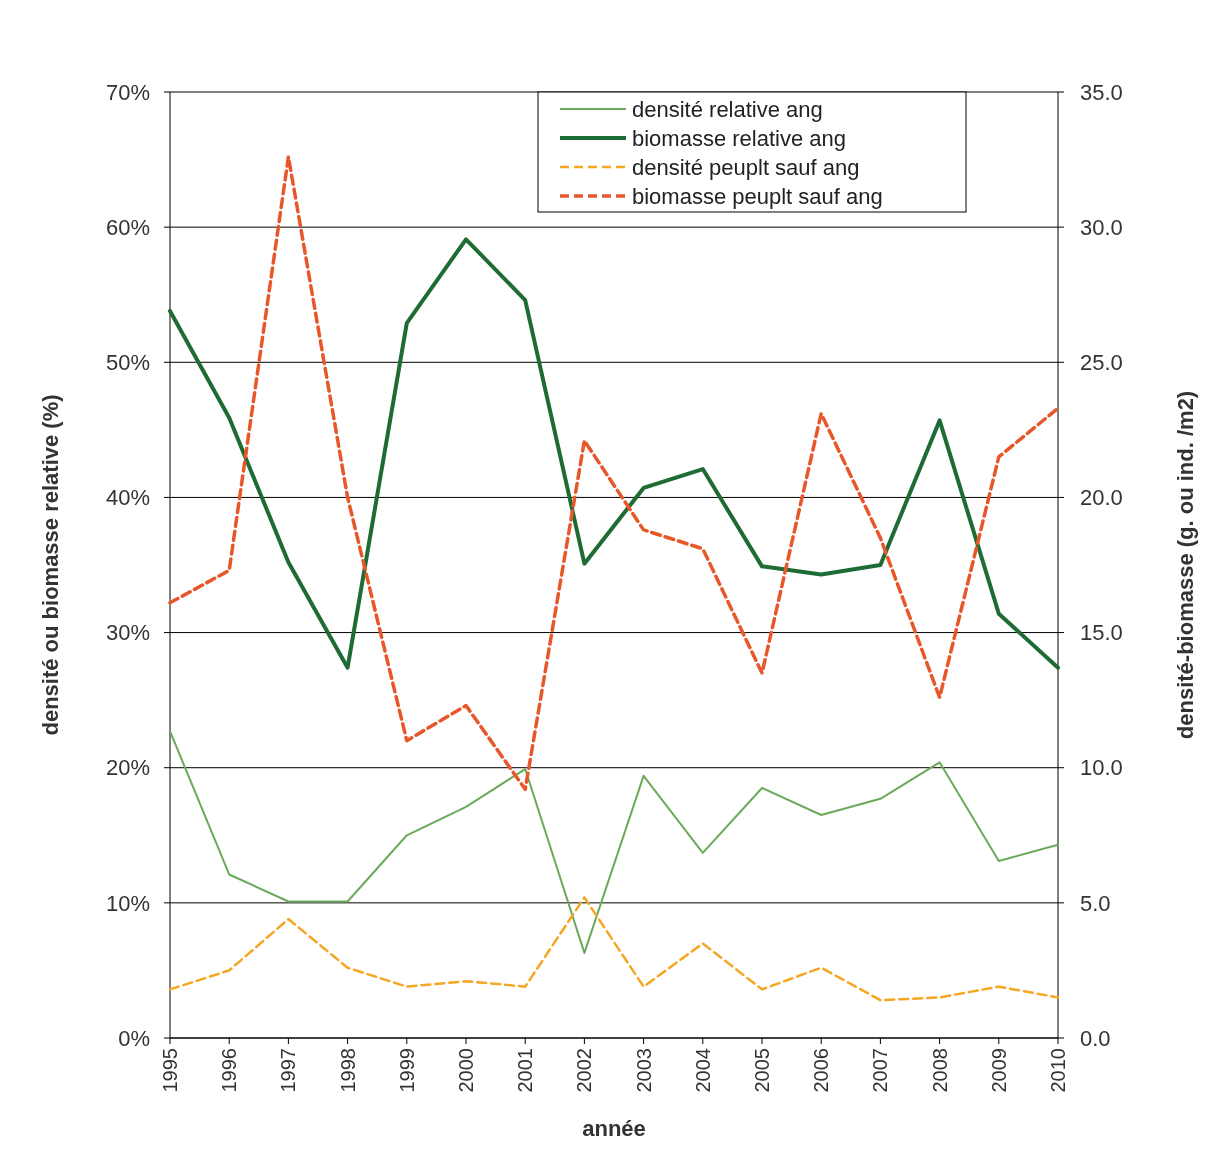  What do you see at coordinates (1185, 565) in the screenshot?
I see `y2-axis-title: densité-biomasse (g. ou ind. /m2)` at bounding box center [1185, 565].